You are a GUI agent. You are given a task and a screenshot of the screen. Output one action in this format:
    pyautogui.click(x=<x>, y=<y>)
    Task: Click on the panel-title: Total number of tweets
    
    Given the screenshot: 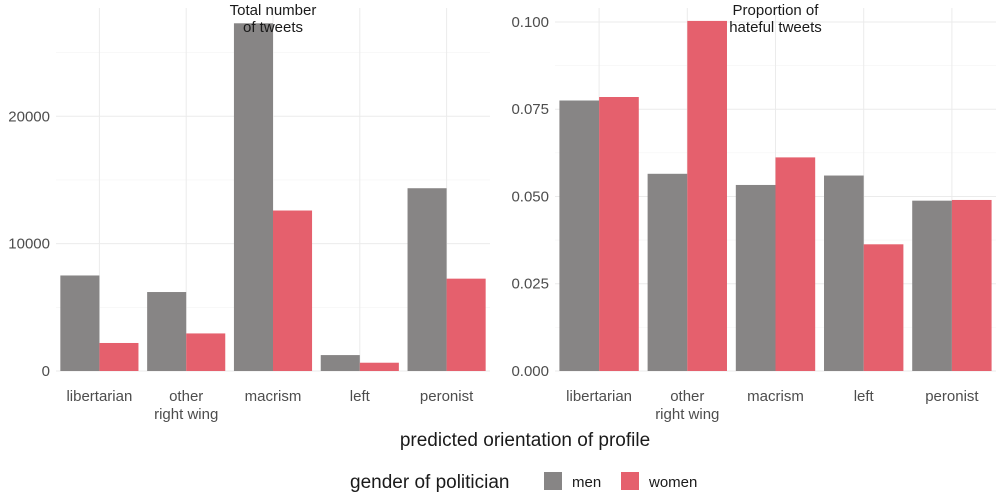 What is the action you would take?
    pyautogui.click(x=273, y=19)
    